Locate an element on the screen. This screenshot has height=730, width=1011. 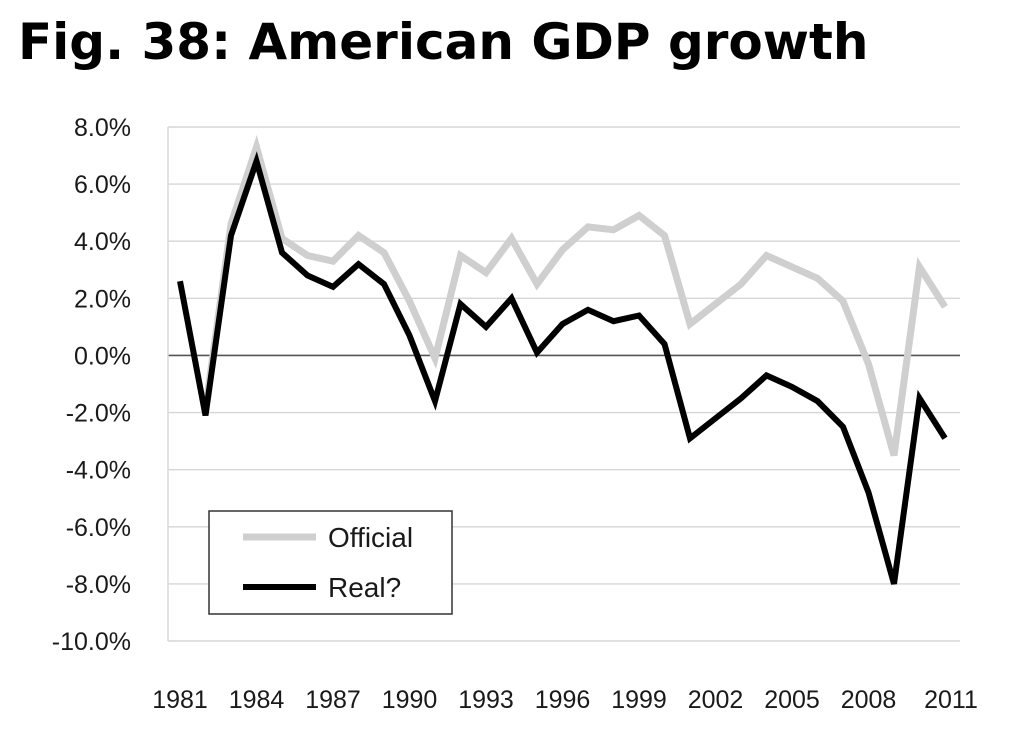
y-tick-label: 6.0% is located at coordinates (102, 185).